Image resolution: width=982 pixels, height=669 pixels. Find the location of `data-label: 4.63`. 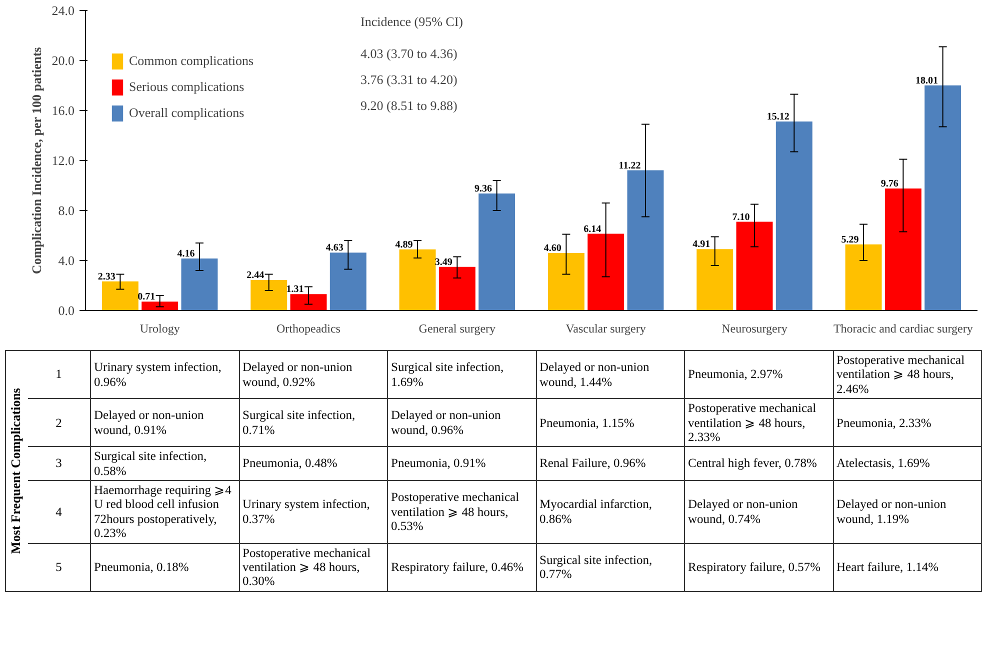

data-label: 4.63 is located at coordinates (335, 248).